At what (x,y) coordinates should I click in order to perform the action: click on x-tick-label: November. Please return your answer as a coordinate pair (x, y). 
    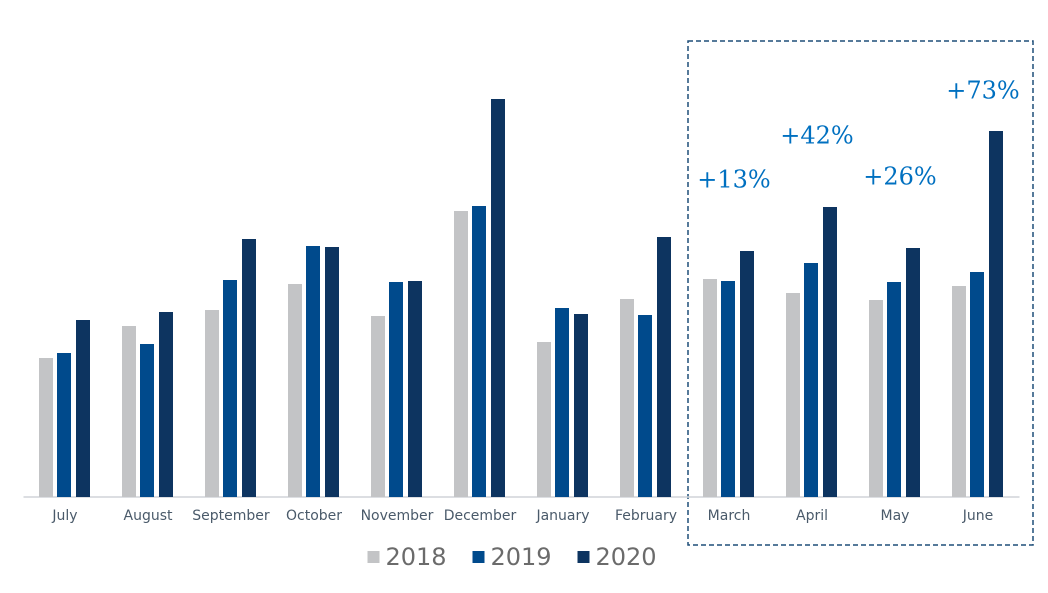
    Looking at the image, I should click on (397, 516).